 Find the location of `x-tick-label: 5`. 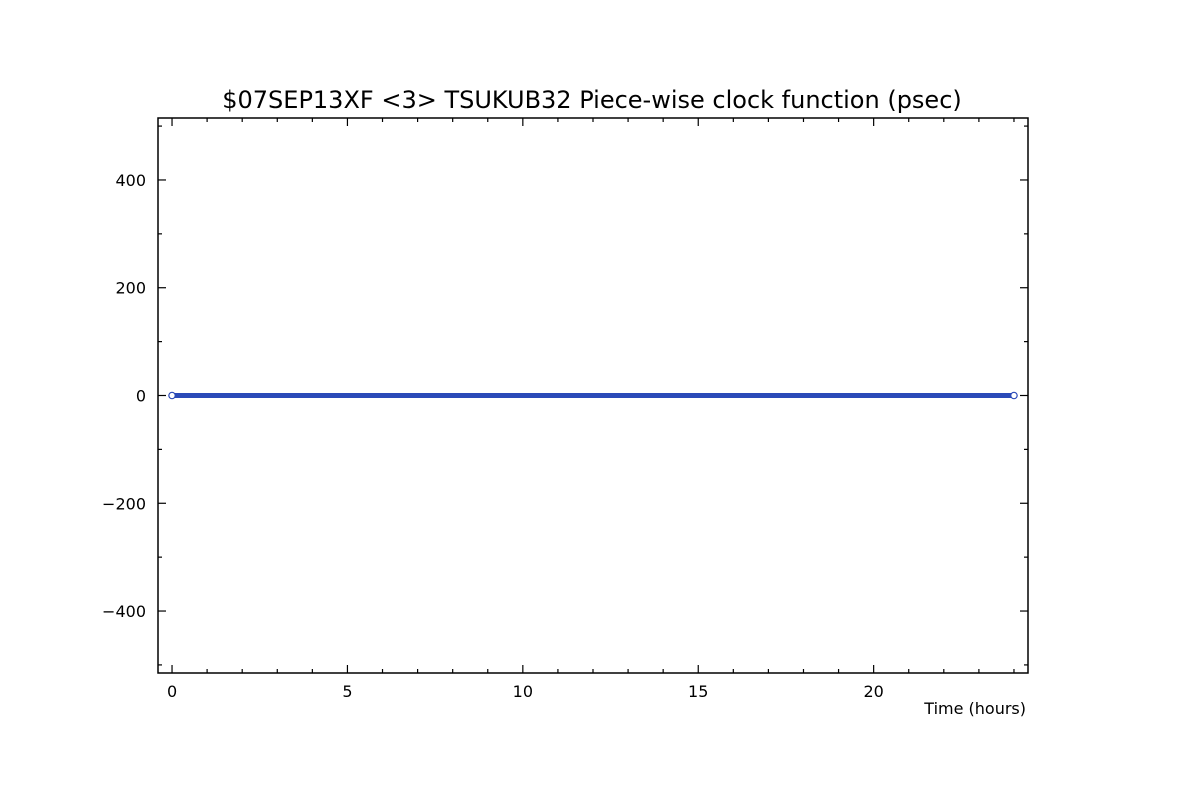

x-tick-label: 5 is located at coordinates (347, 691).